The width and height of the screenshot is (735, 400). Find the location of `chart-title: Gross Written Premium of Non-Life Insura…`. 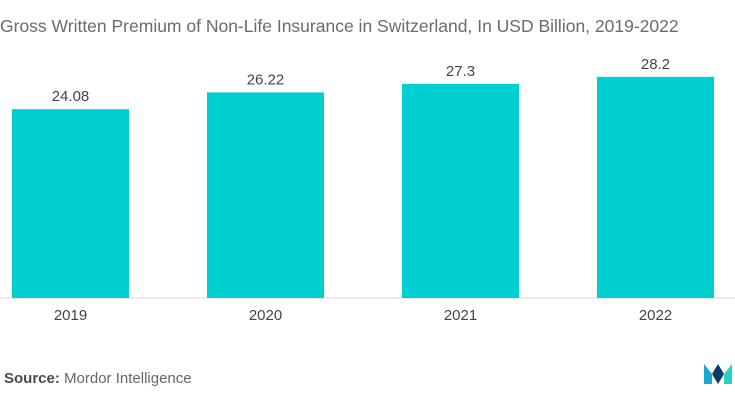

chart-title: Gross Written Premium of Non-Life Insura… is located at coordinates (339, 26).